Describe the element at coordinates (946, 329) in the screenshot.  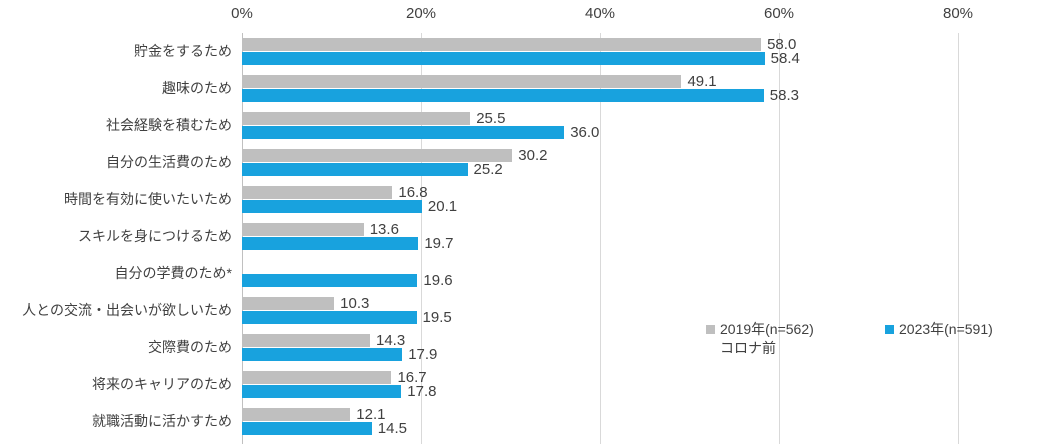
I see `legend-label-2023: 2023年(n=591)` at that location.